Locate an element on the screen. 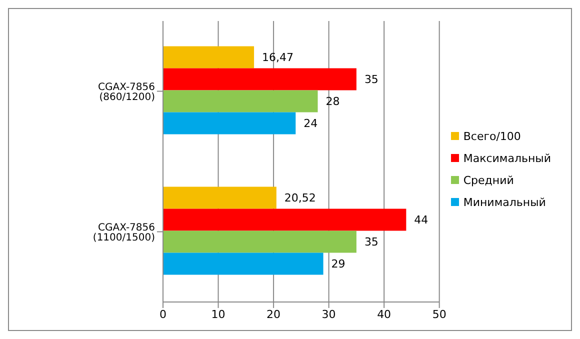  data-label: 44 is located at coordinates (421, 220).